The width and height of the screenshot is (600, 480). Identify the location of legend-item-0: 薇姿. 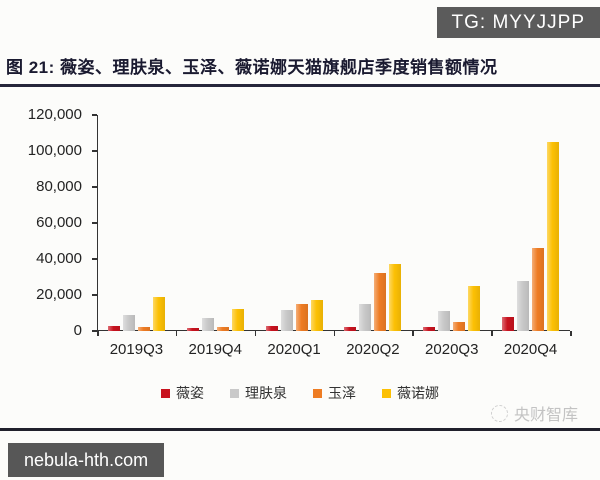
(182, 393).